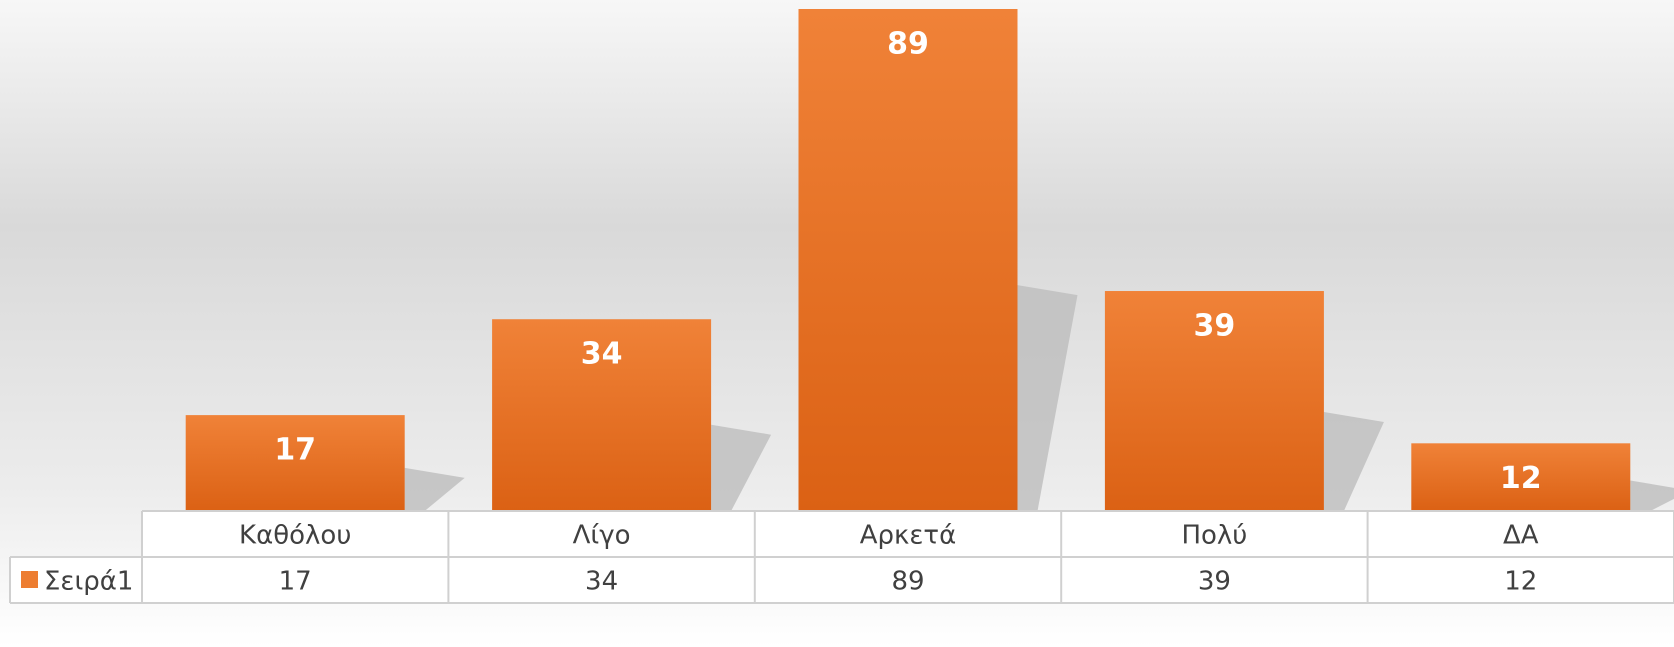 This screenshot has width=1674, height=647. I want to click on legend-swatch, so click(29, 579).